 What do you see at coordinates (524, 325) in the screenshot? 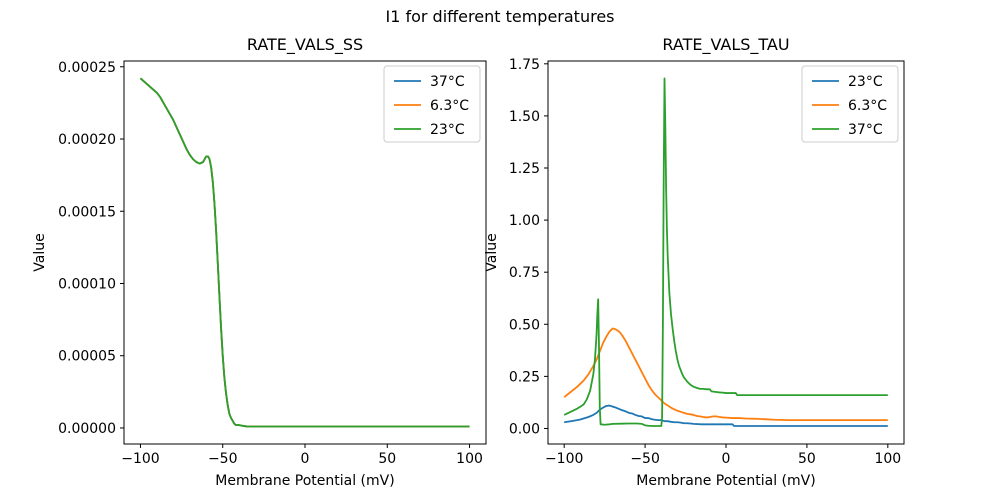
I see `y-tick-label: 0.50` at bounding box center [524, 325].